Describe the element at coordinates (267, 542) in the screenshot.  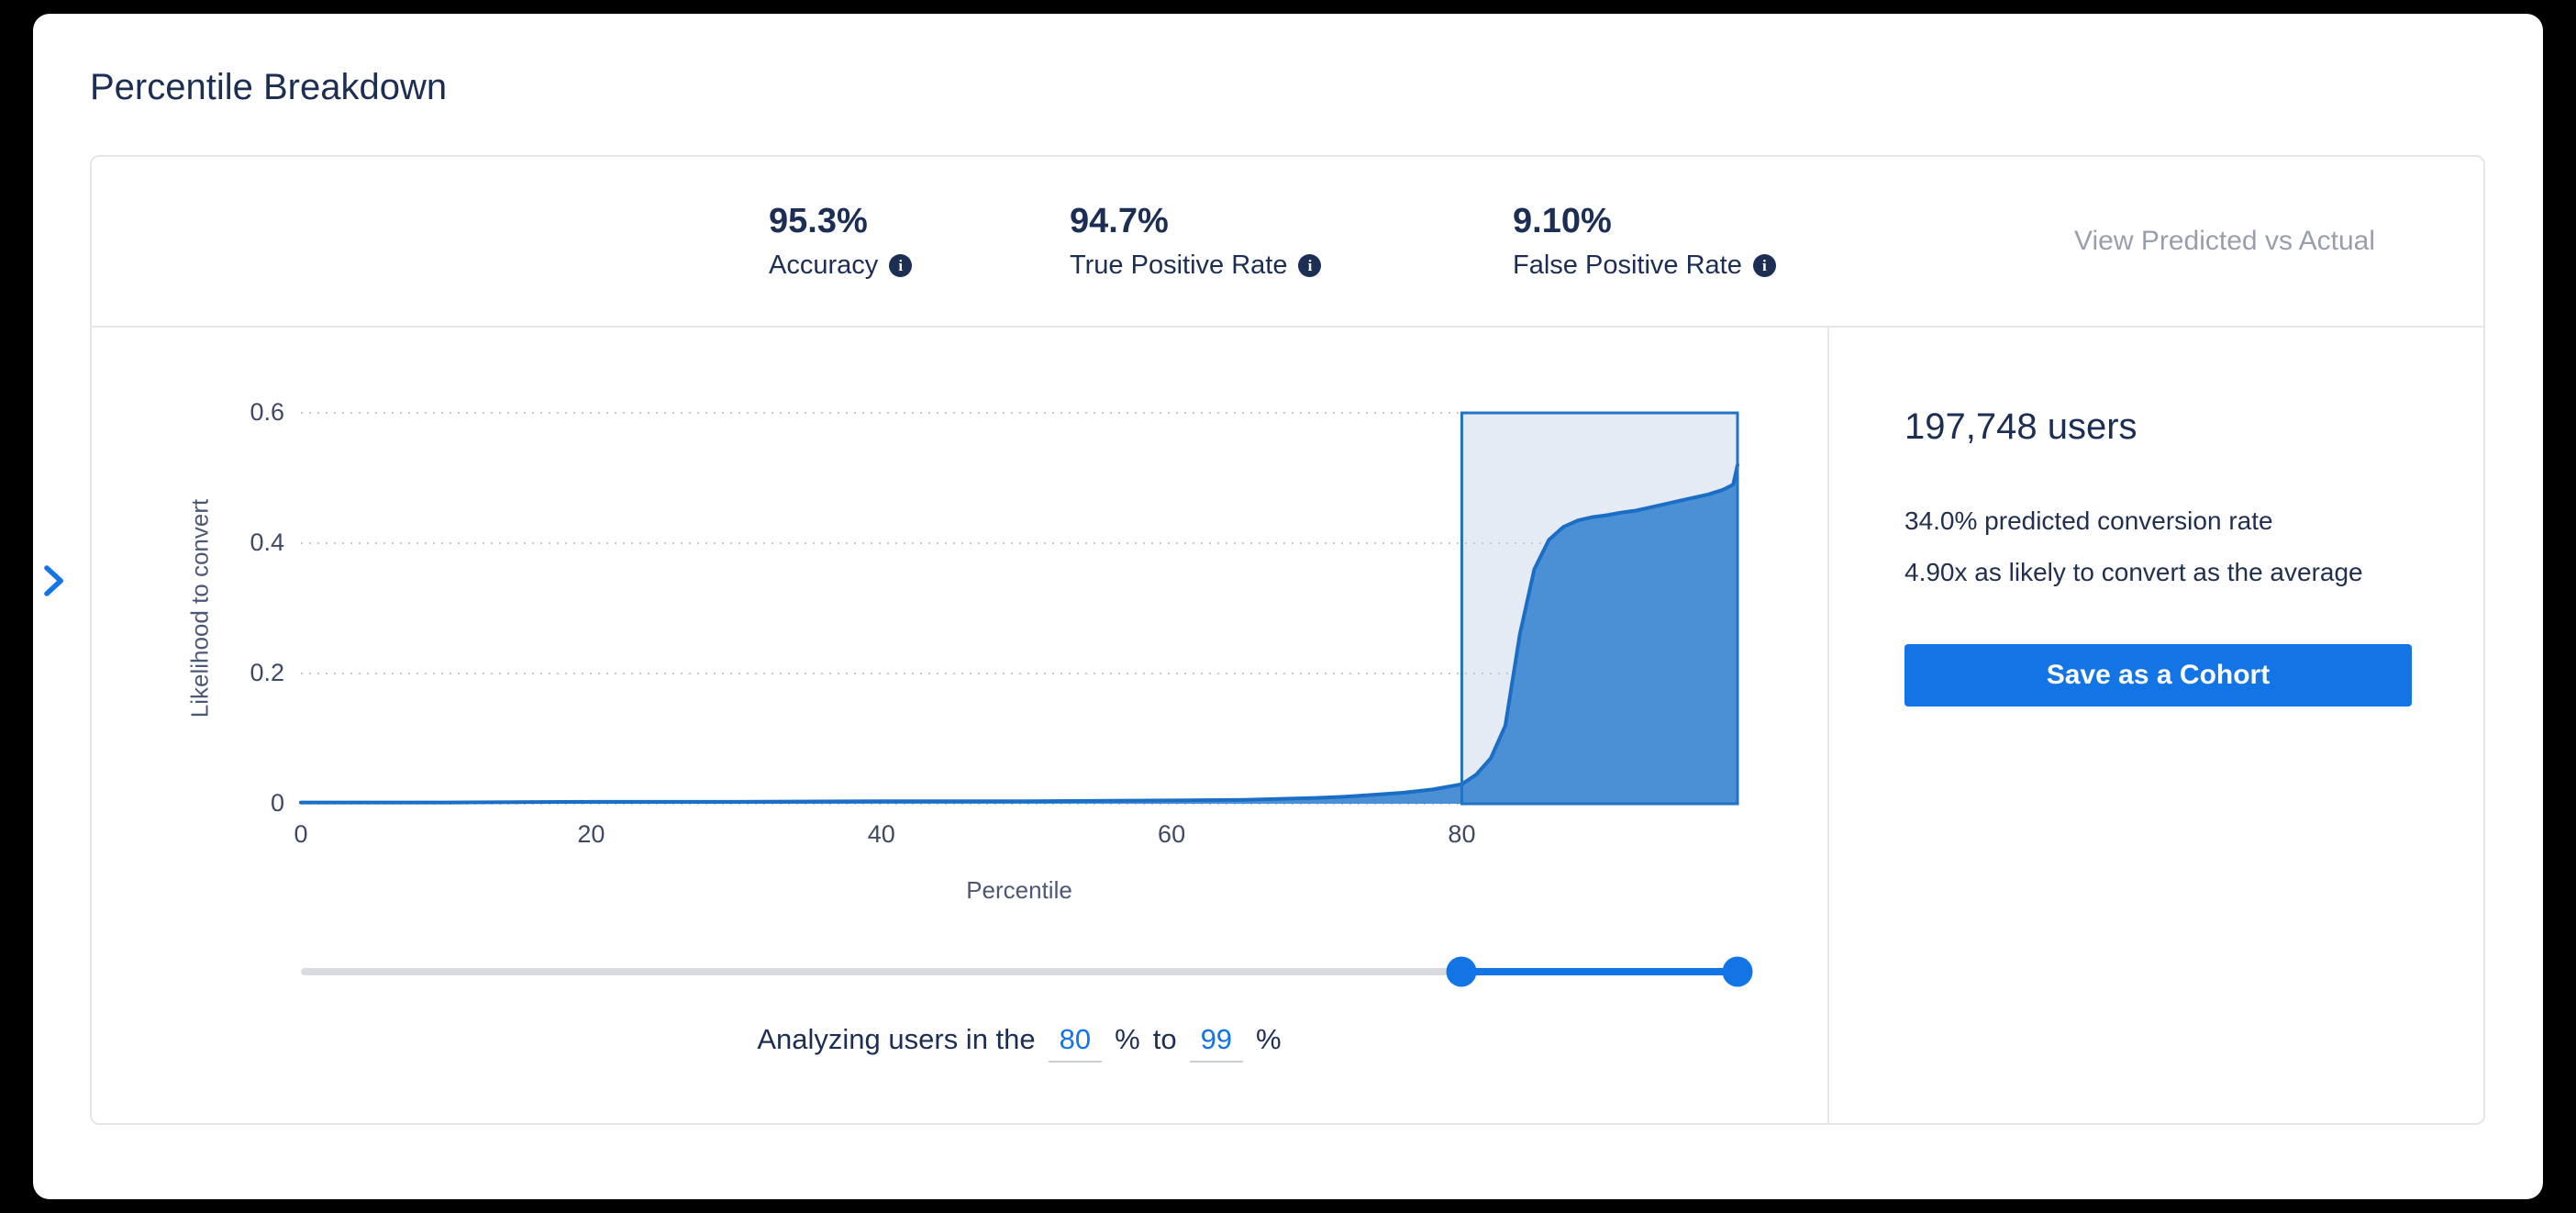
I see `y-tick-label: 0.4` at that location.